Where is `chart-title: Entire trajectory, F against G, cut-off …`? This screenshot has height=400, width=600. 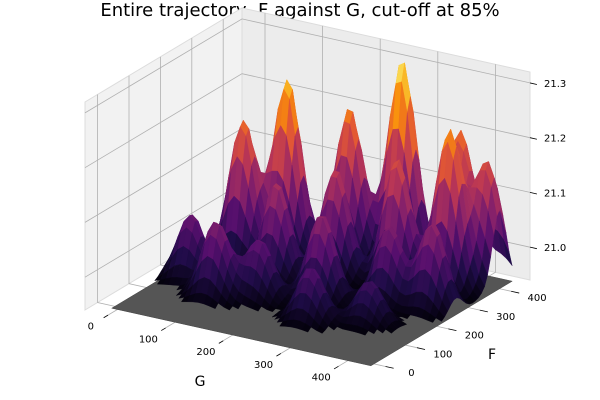
chart-title: Entire trajectory, F against G, cut-off … is located at coordinates (299, 10).